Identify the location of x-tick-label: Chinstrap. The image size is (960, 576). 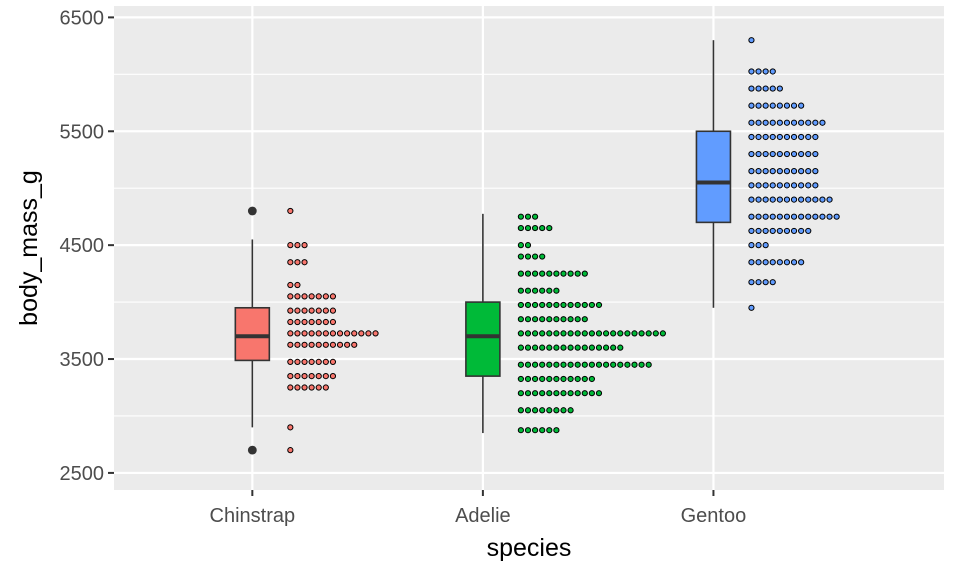
(253, 516).